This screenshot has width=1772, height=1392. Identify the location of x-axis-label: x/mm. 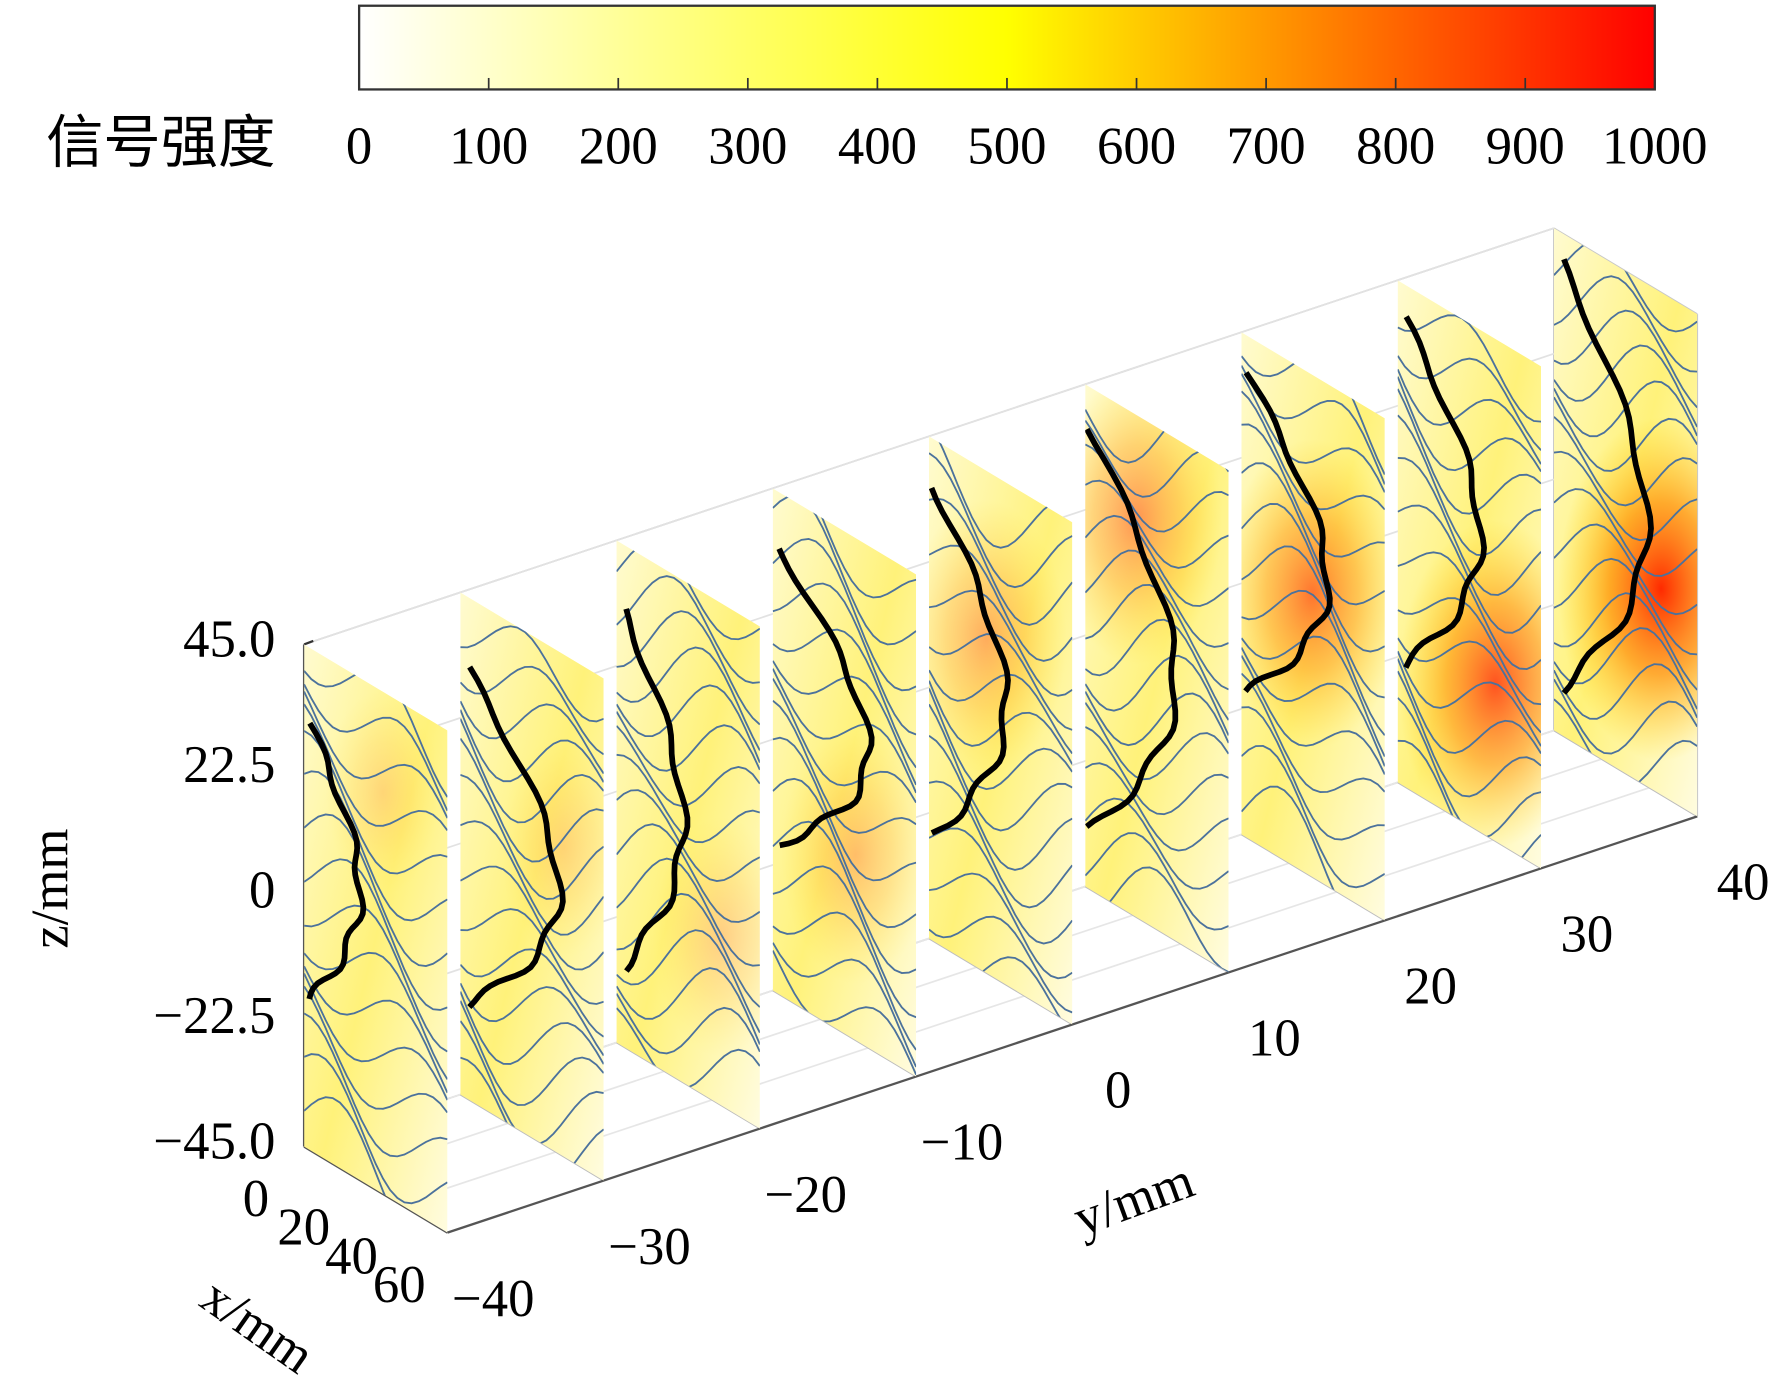
(258, 1326).